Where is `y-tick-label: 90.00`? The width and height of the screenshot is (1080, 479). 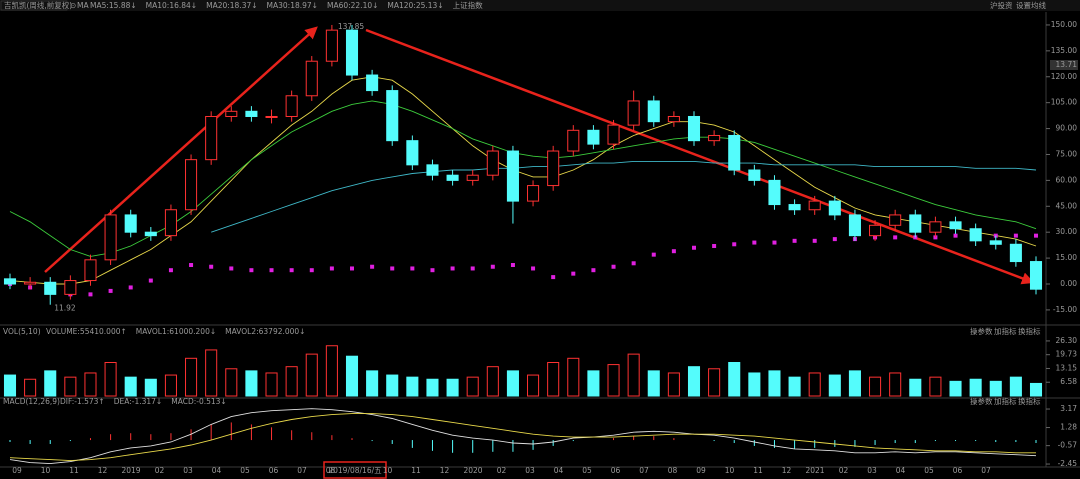
y-tick-label: 90.00 is located at coordinates (1067, 128).